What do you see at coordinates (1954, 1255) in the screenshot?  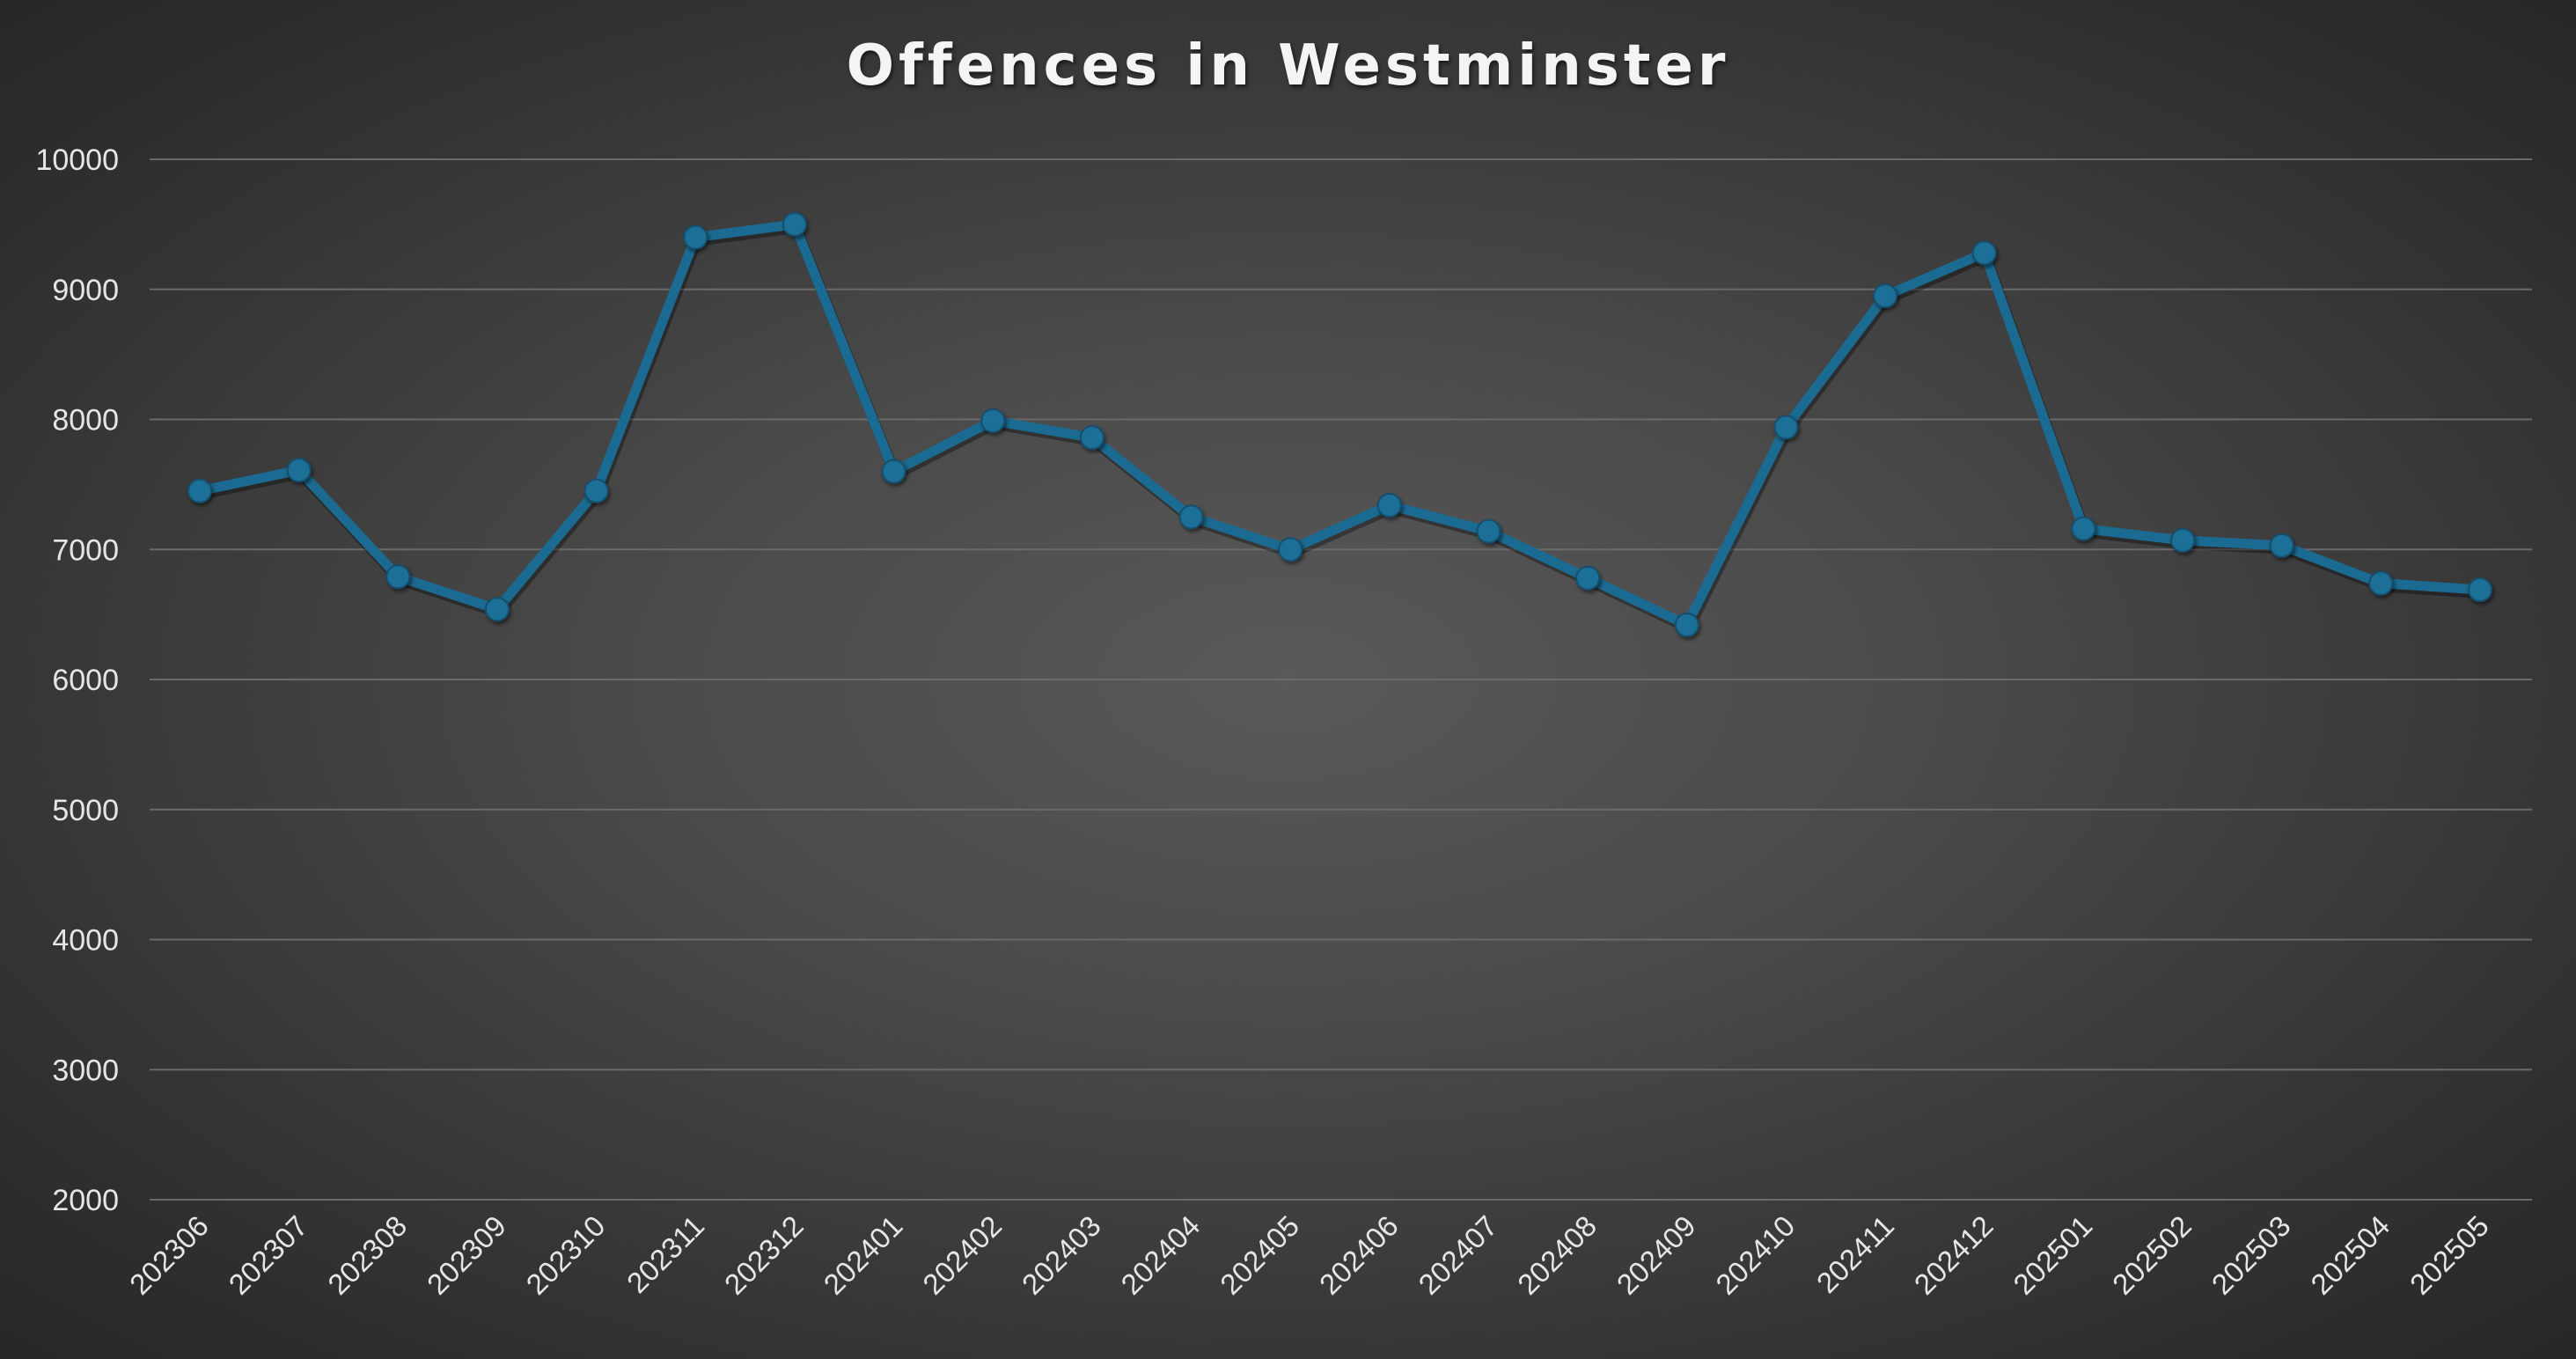 I see `x-tick-label: 202412` at bounding box center [1954, 1255].